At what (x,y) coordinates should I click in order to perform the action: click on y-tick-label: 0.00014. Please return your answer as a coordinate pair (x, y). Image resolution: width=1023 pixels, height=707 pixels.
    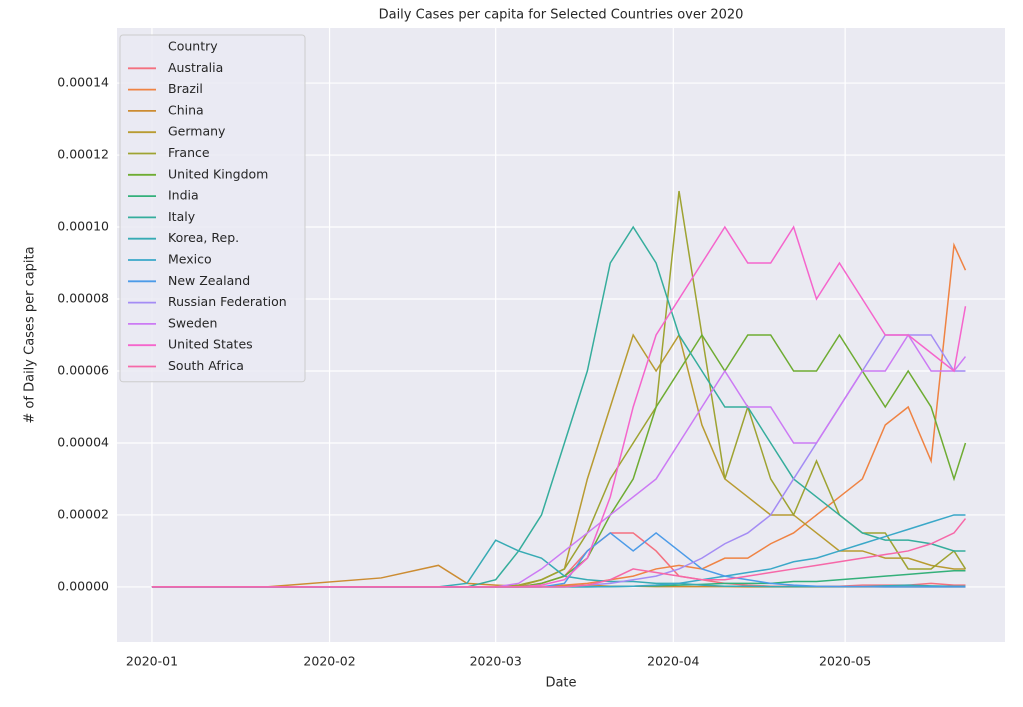
    Looking at the image, I should click on (83, 82).